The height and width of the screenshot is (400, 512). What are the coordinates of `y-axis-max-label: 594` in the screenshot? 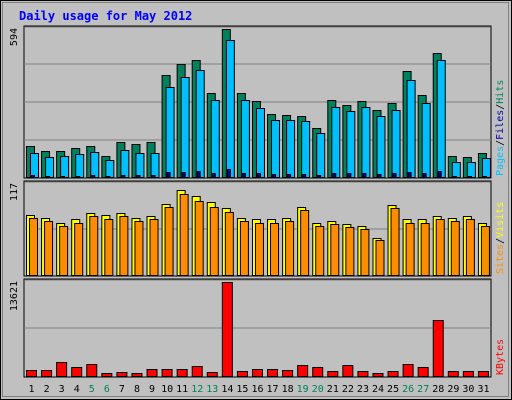 It's located at (14, 37).